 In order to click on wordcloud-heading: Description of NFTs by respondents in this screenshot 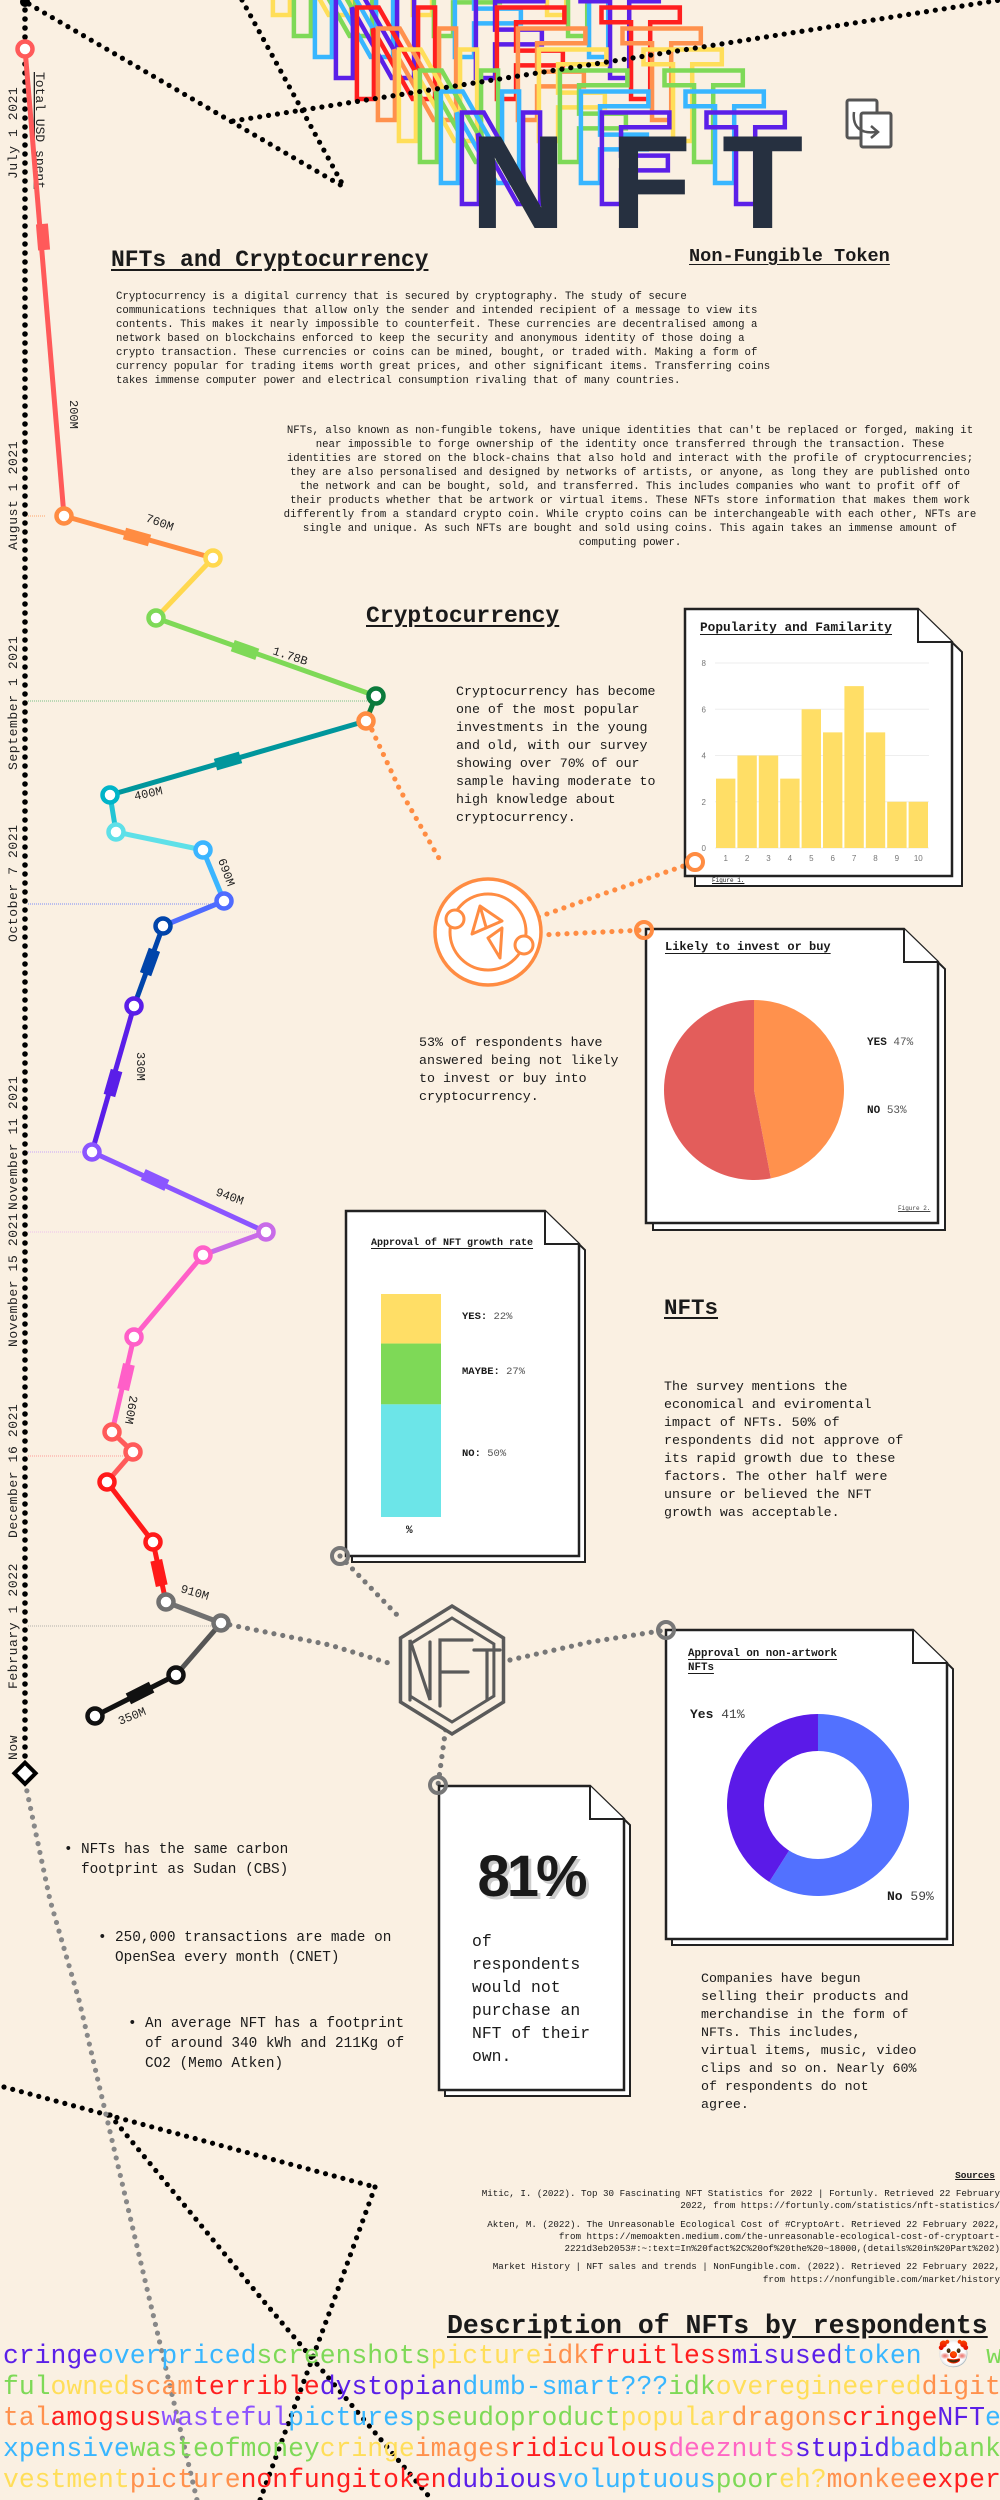, I will do `click(717, 2326)`.